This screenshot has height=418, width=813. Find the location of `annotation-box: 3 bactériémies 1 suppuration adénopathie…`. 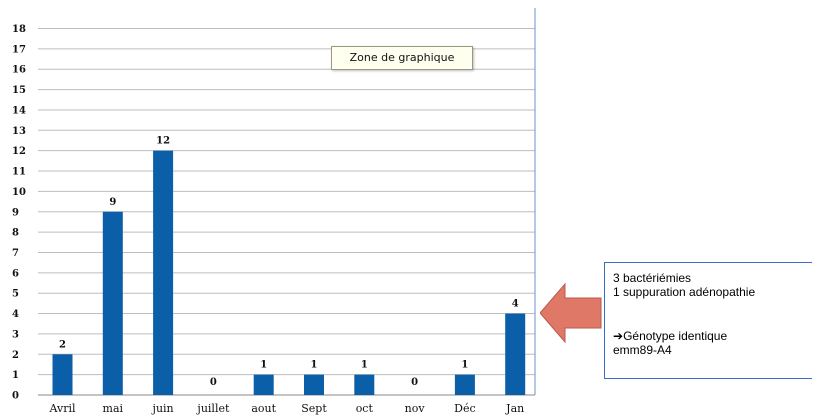

annotation-box: 3 bactériémies 1 suppuration adénopathie… is located at coordinates (708, 320).